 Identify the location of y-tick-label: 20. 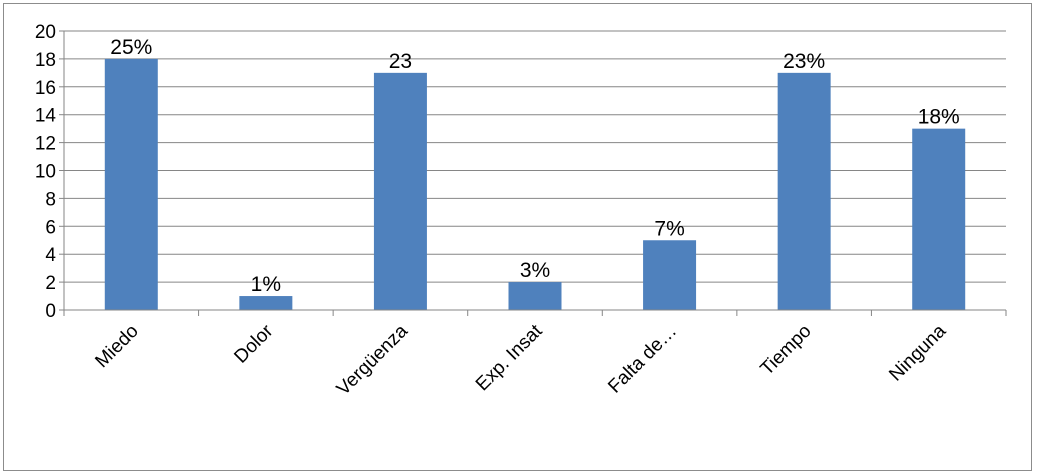
(45, 32).